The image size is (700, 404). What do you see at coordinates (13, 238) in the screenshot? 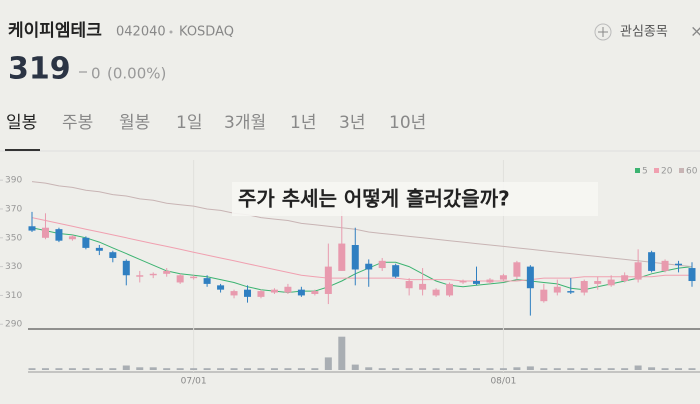
I see `y-tick-label: 350` at bounding box center [13, 238].